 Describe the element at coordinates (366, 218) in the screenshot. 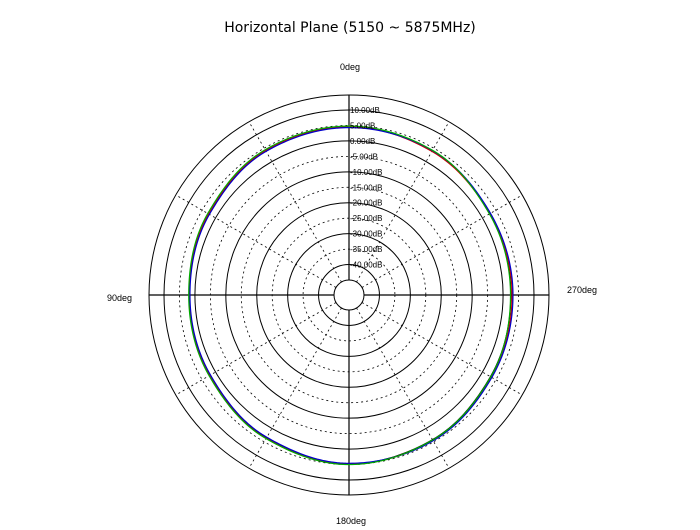

I see `ring-label: -25.00dB` at that location.